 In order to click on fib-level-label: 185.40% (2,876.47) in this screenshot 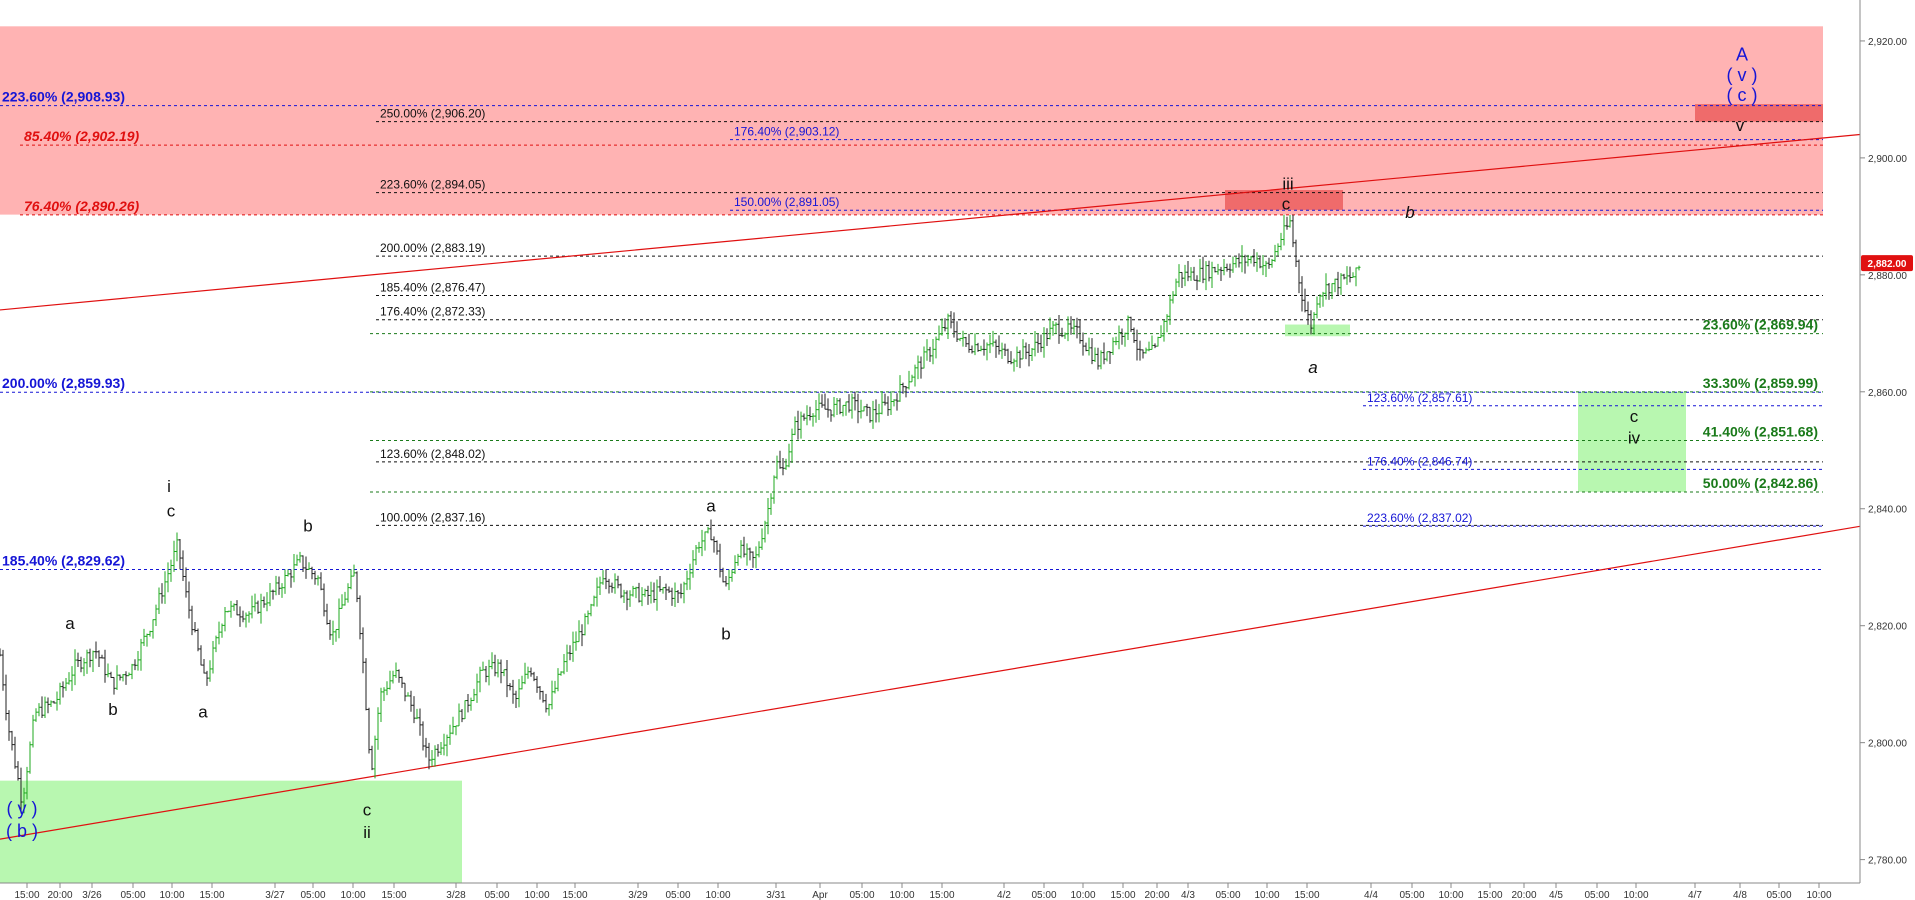, I will do `click(432, 287)`.